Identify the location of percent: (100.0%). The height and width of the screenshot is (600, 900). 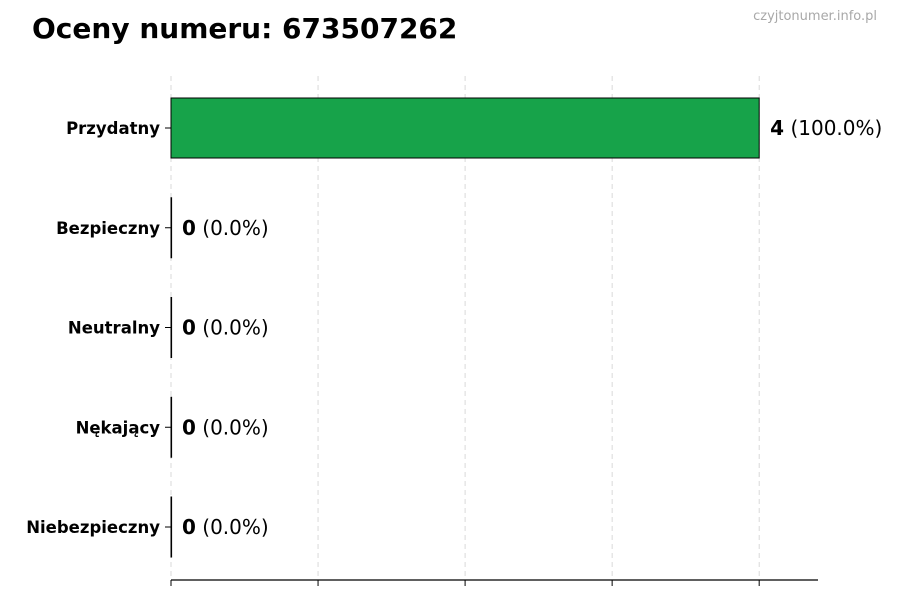
(833, 128).